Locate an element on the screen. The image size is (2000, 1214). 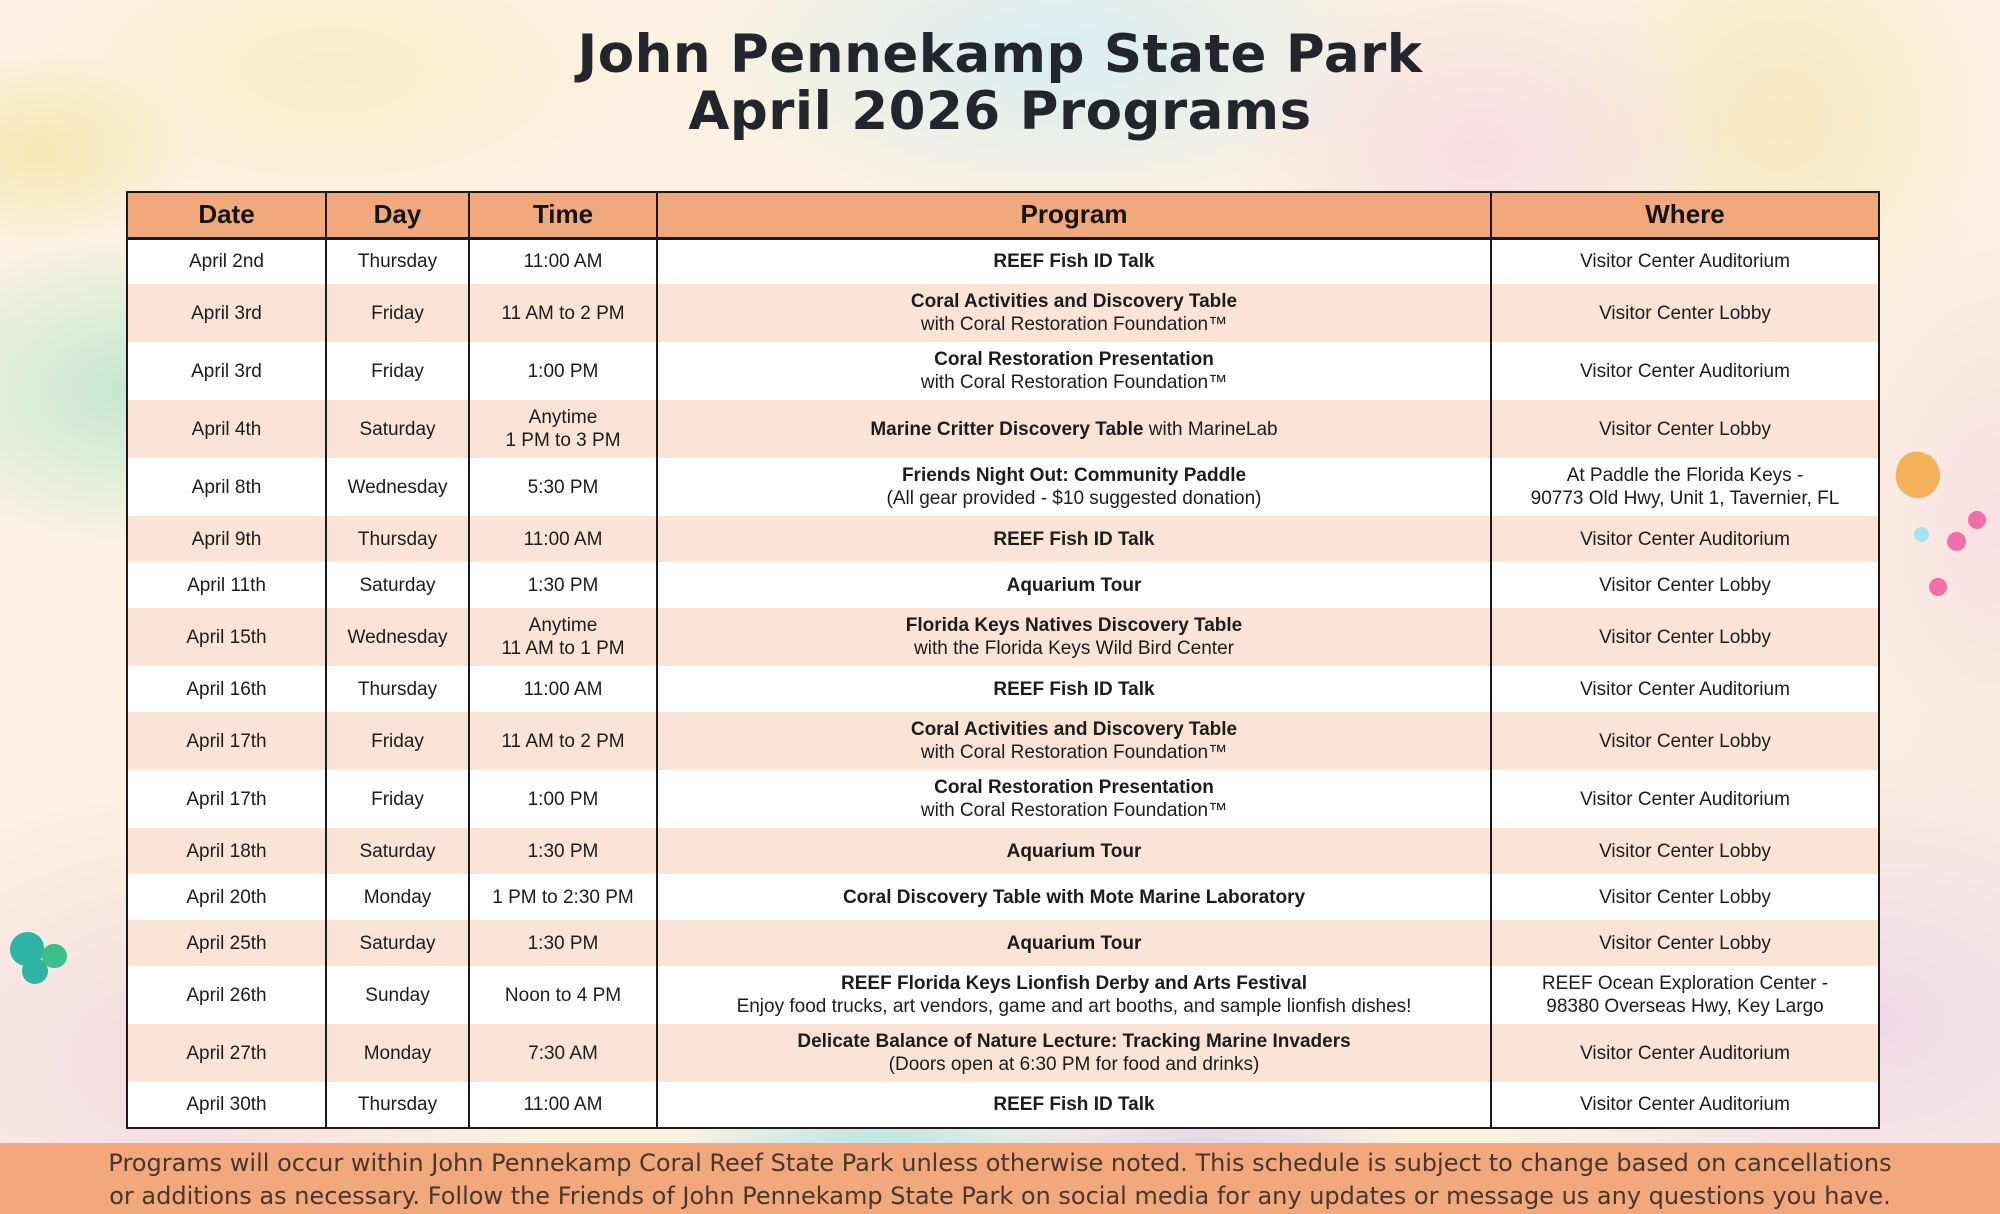
watercolor-green-blob is located at coordinates (54, 956).